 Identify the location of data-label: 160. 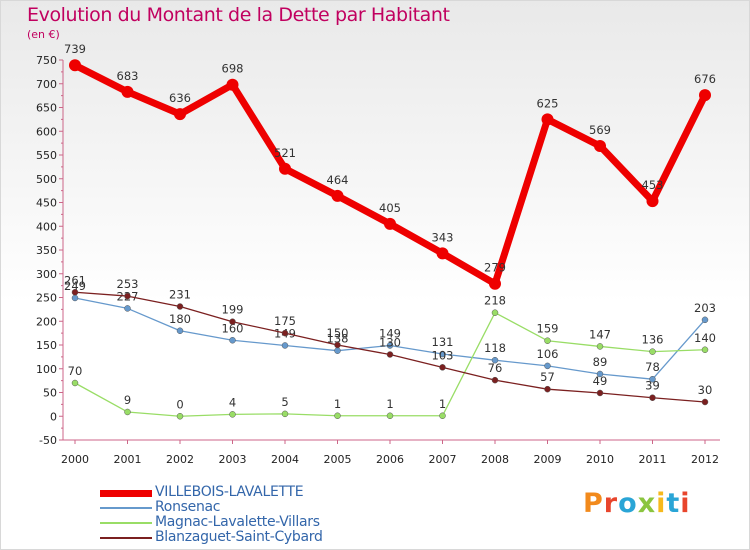
(233, 328).